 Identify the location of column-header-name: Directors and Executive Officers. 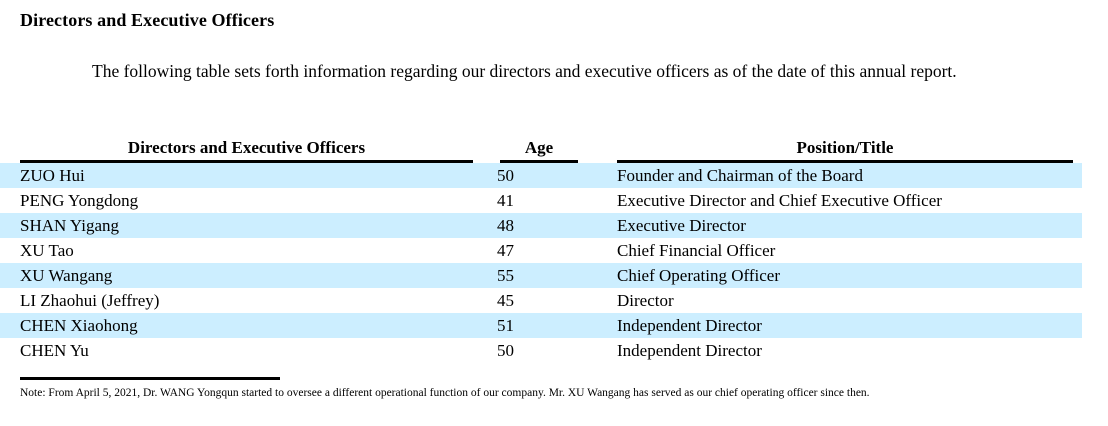
(246, 149).